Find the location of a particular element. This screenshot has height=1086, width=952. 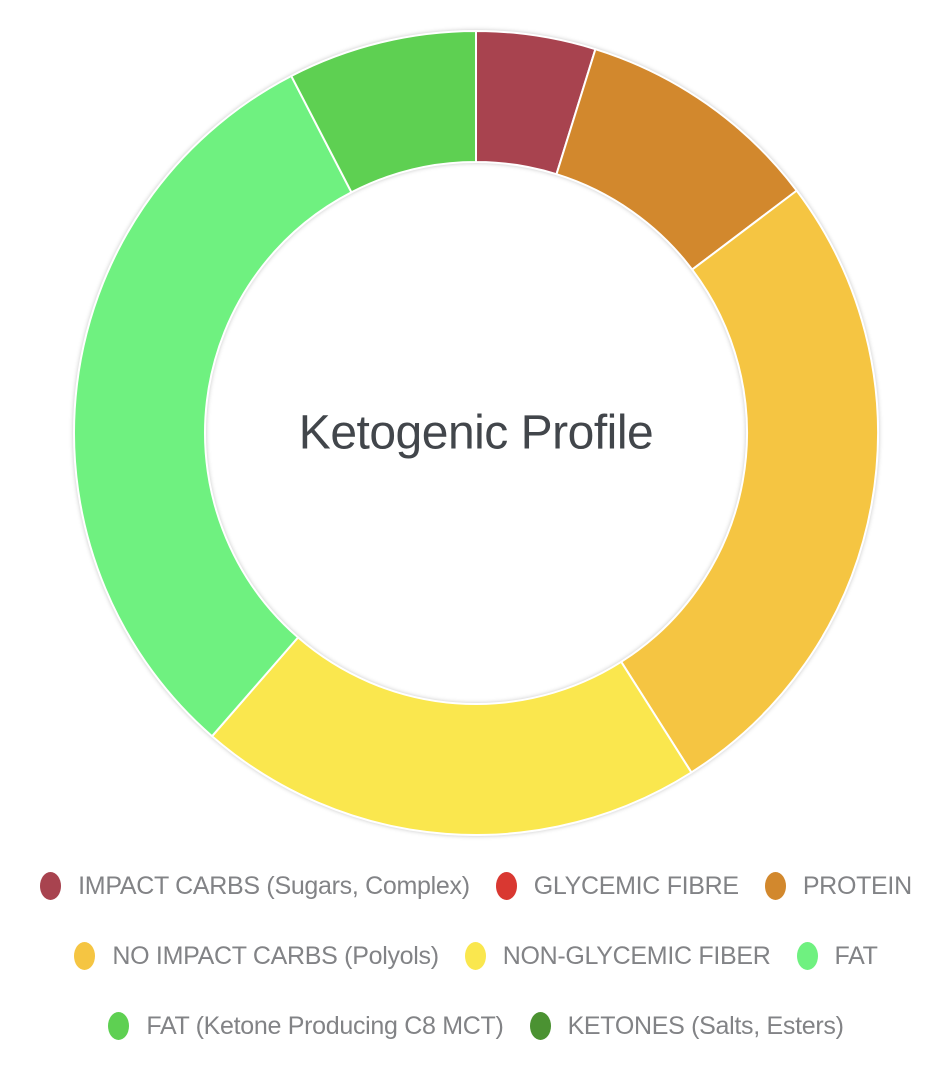

legend-item-label: IMPACT CARBS (Sugars, Complex) is located at coordinates (274, 885).